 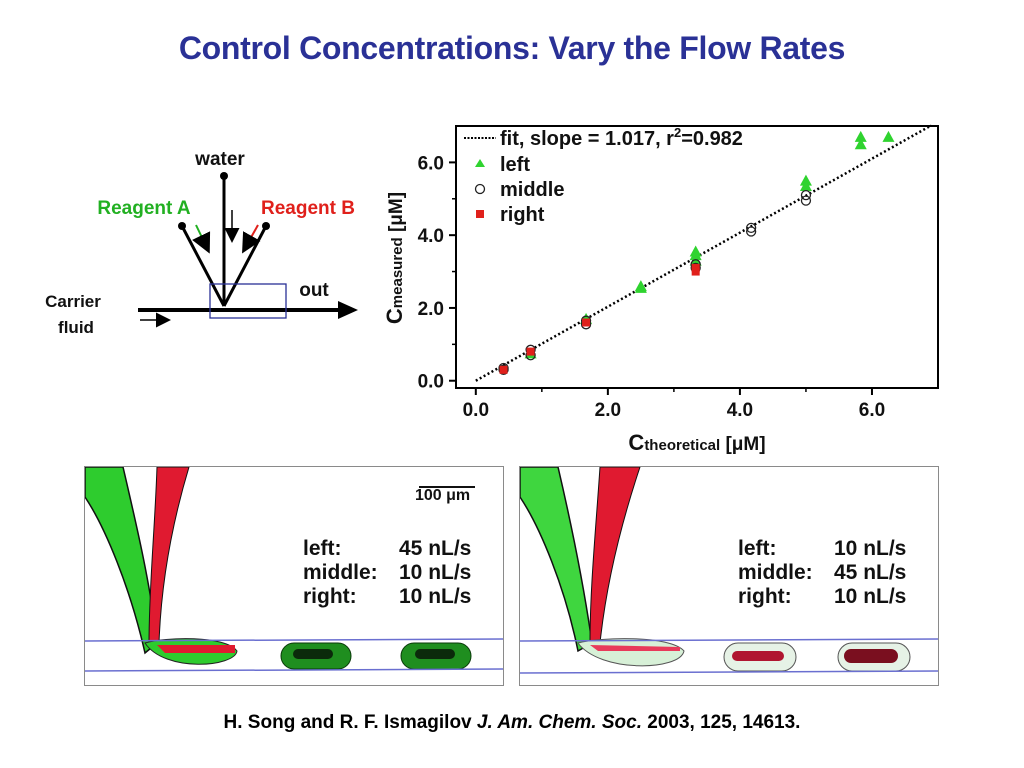 I want to click on out-label: out, so click(x=314, y=290).